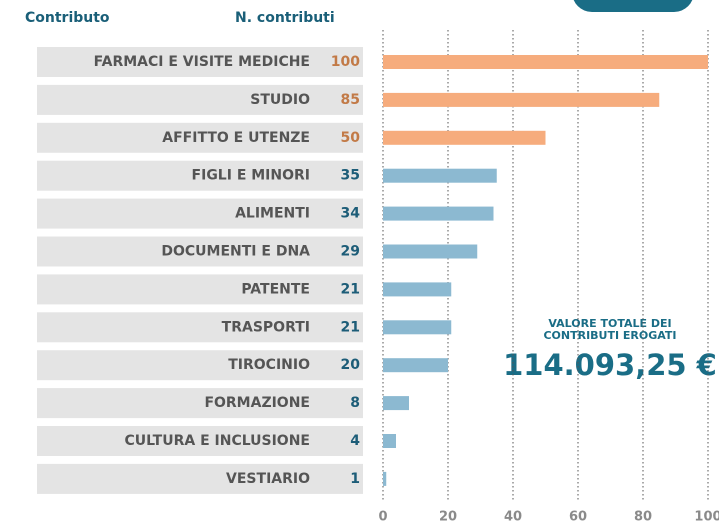 The width and height of the screenshot is (719, 526). Describe the element at coordinates (578, 517) in the screenshot. I see `x-tick-label: 60` at that location.